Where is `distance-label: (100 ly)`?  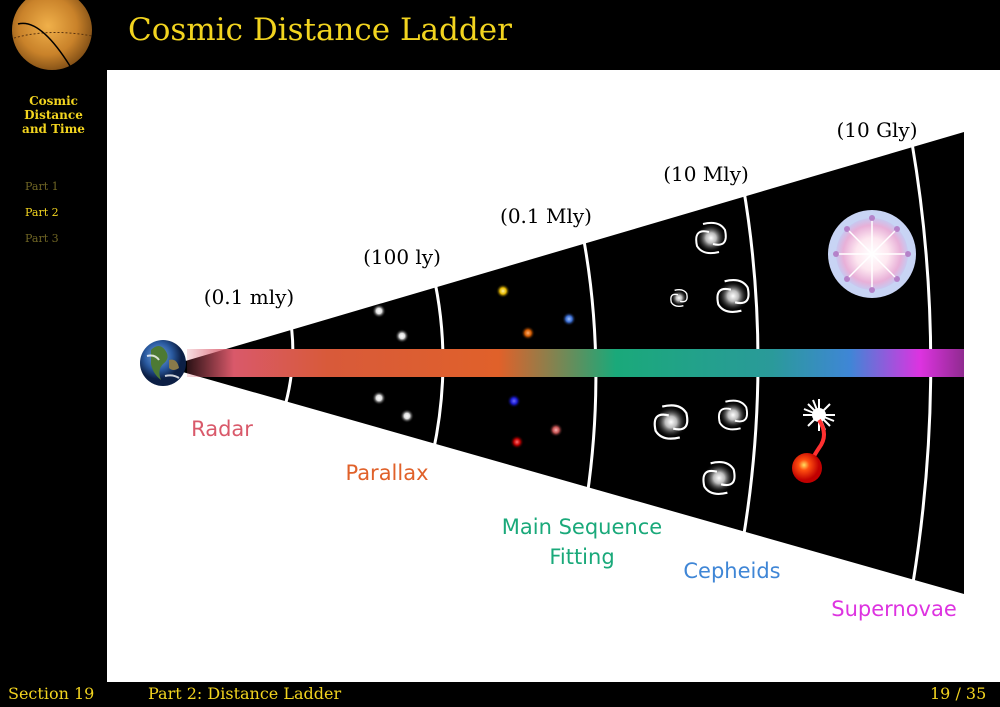 distance-label: (100 ly) is located at coordinates (402, 257).